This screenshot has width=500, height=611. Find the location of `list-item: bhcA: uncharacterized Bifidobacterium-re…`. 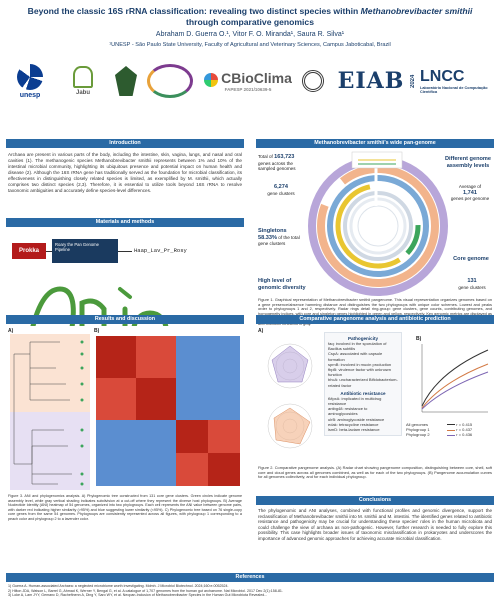

list-item: bhcA: uncharacterized Bifidobacterium-re… is located at coordinates (363, 382).